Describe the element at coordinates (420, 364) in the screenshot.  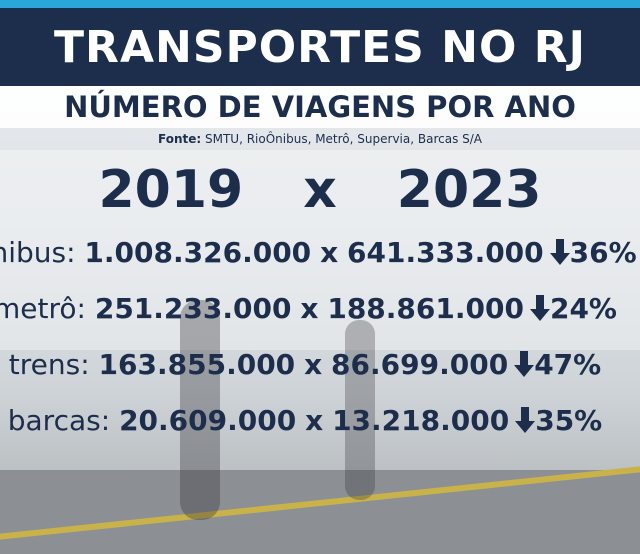
I see `value-2023: 86.699.000` at that location.